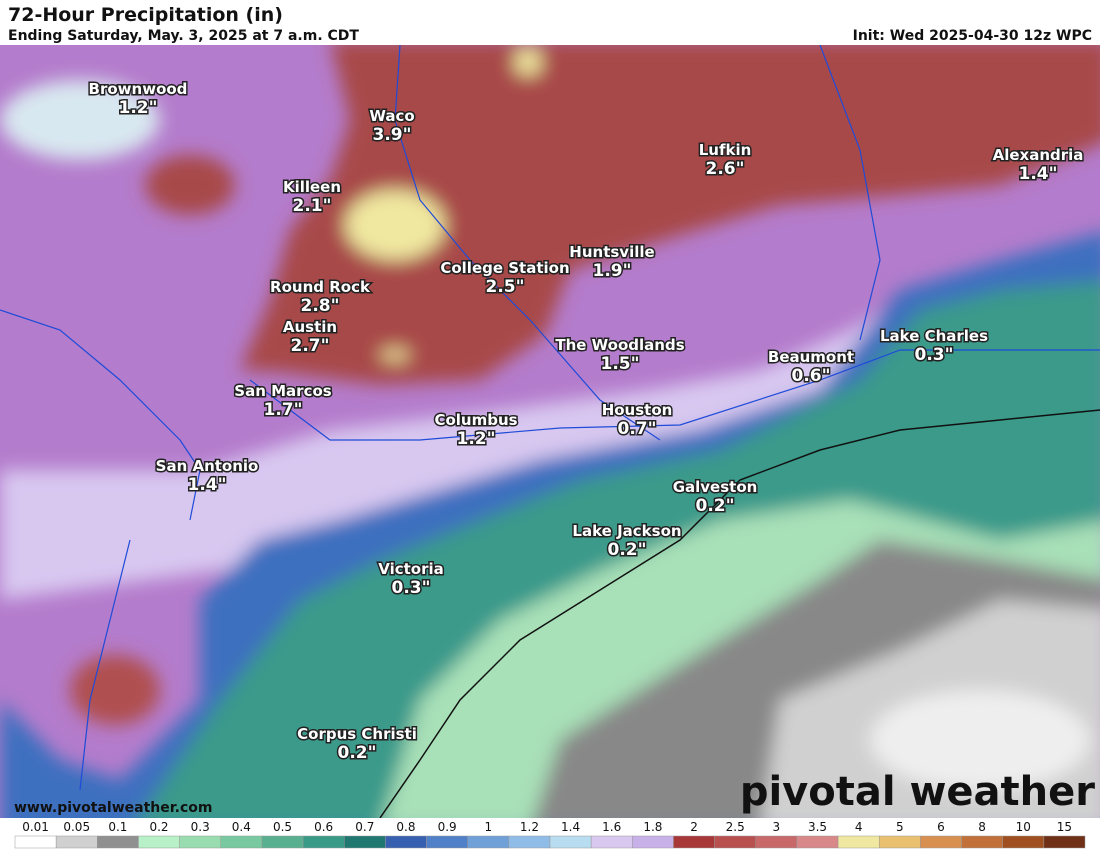 The height and width of the screenshot is (850, 1100). I want to click on city-name: Corpus Christi, so click(357, 734).